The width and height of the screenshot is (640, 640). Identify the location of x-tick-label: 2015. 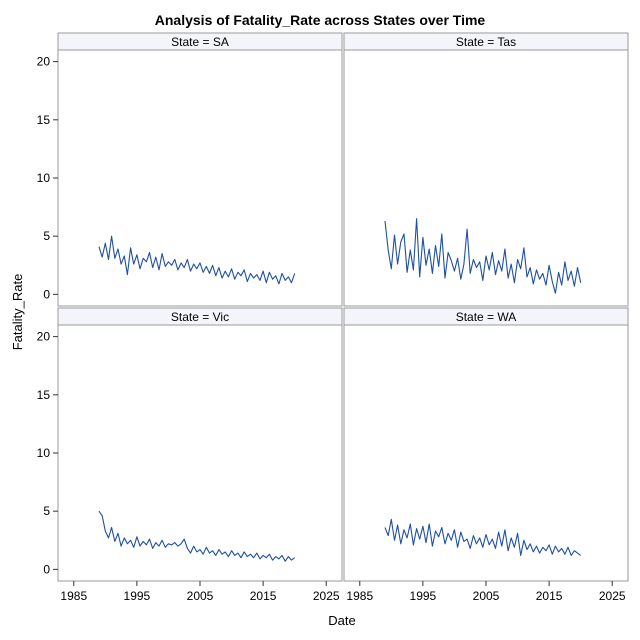
(549, 596).